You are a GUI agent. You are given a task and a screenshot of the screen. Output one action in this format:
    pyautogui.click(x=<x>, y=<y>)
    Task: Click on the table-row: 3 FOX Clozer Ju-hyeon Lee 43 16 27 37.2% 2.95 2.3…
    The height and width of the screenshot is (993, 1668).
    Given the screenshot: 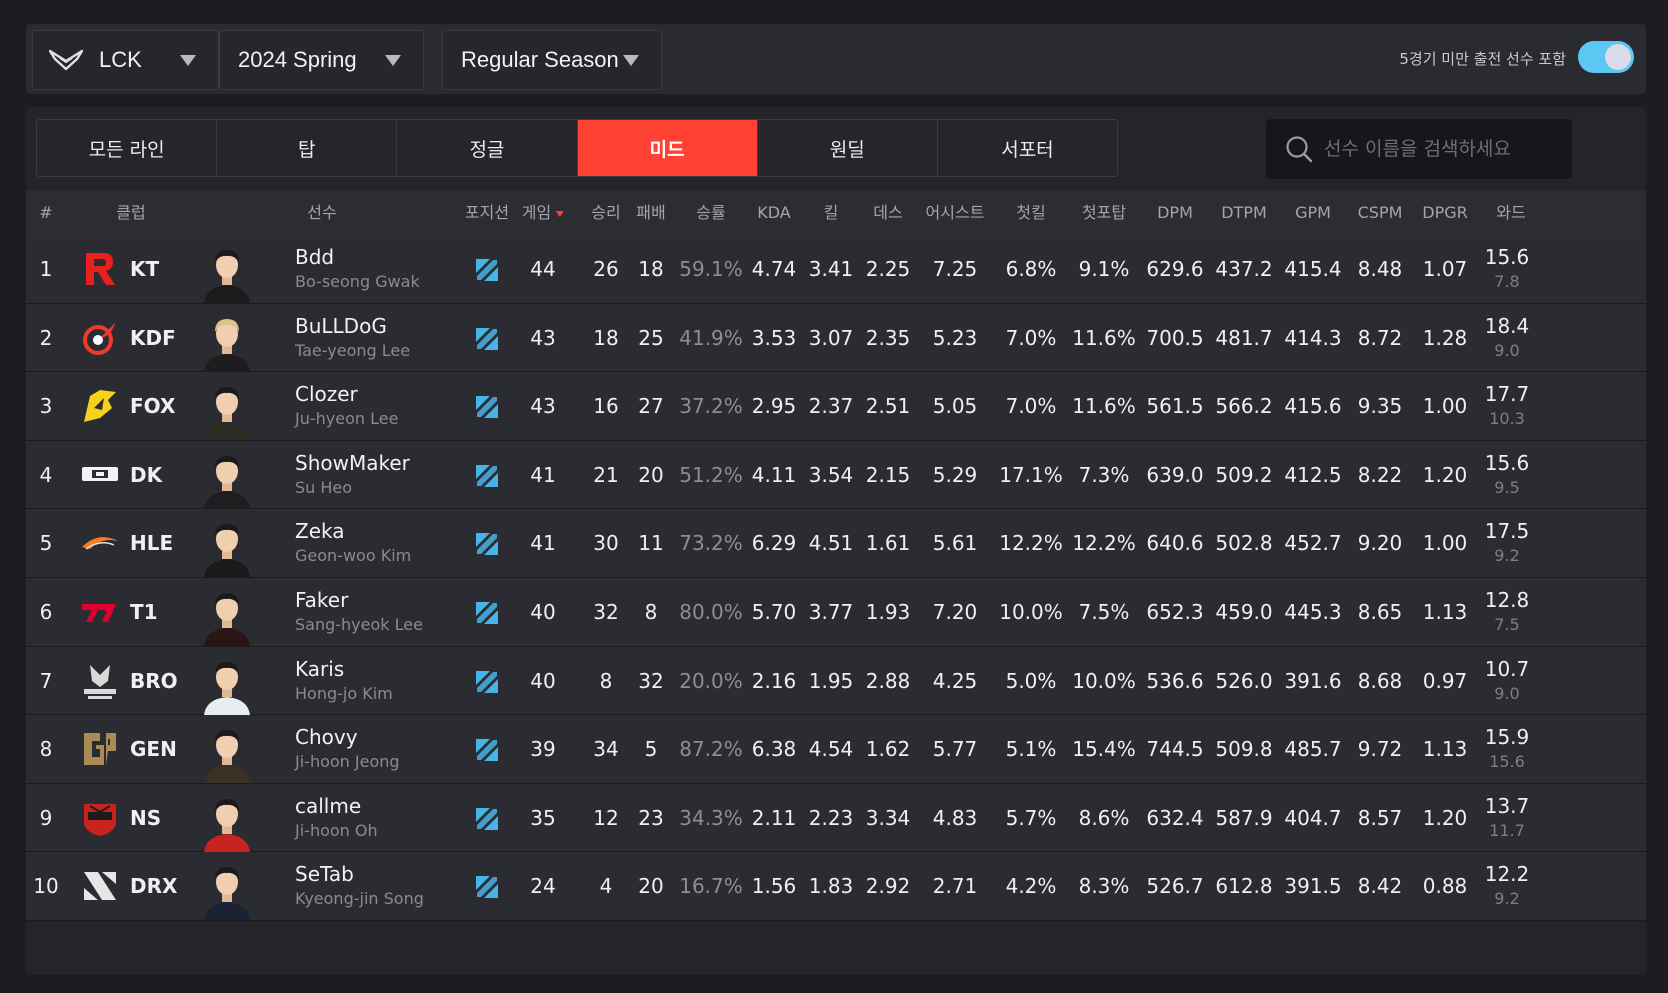 What is the action you would take?
    pyautogui.click(x=836, y=406)
    